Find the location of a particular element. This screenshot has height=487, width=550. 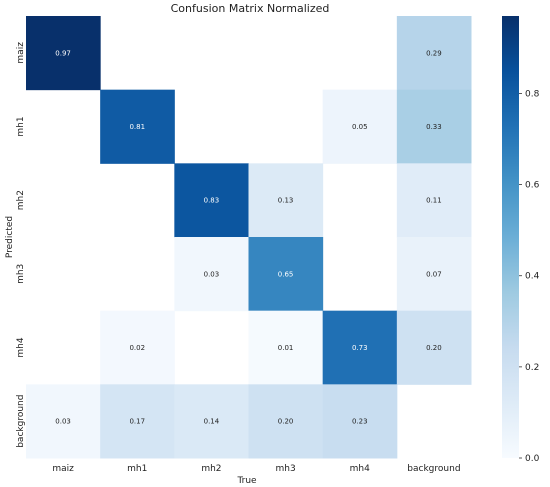

y-axis-label: Predicted is located at coordinates (10, 237).